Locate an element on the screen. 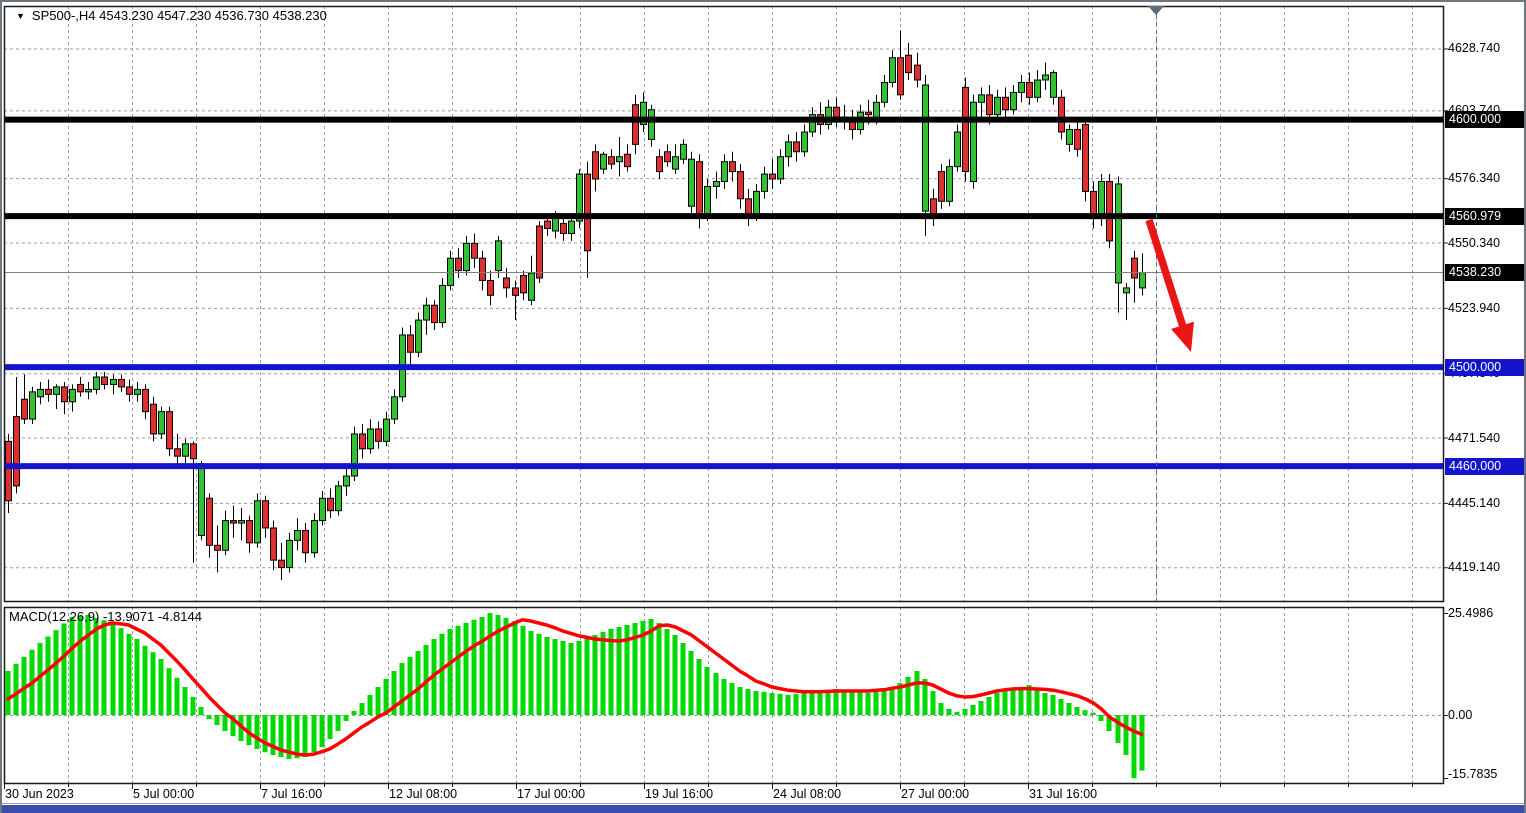  date-label: 7 Jul 16:00 is located at coordinates (292, 794).